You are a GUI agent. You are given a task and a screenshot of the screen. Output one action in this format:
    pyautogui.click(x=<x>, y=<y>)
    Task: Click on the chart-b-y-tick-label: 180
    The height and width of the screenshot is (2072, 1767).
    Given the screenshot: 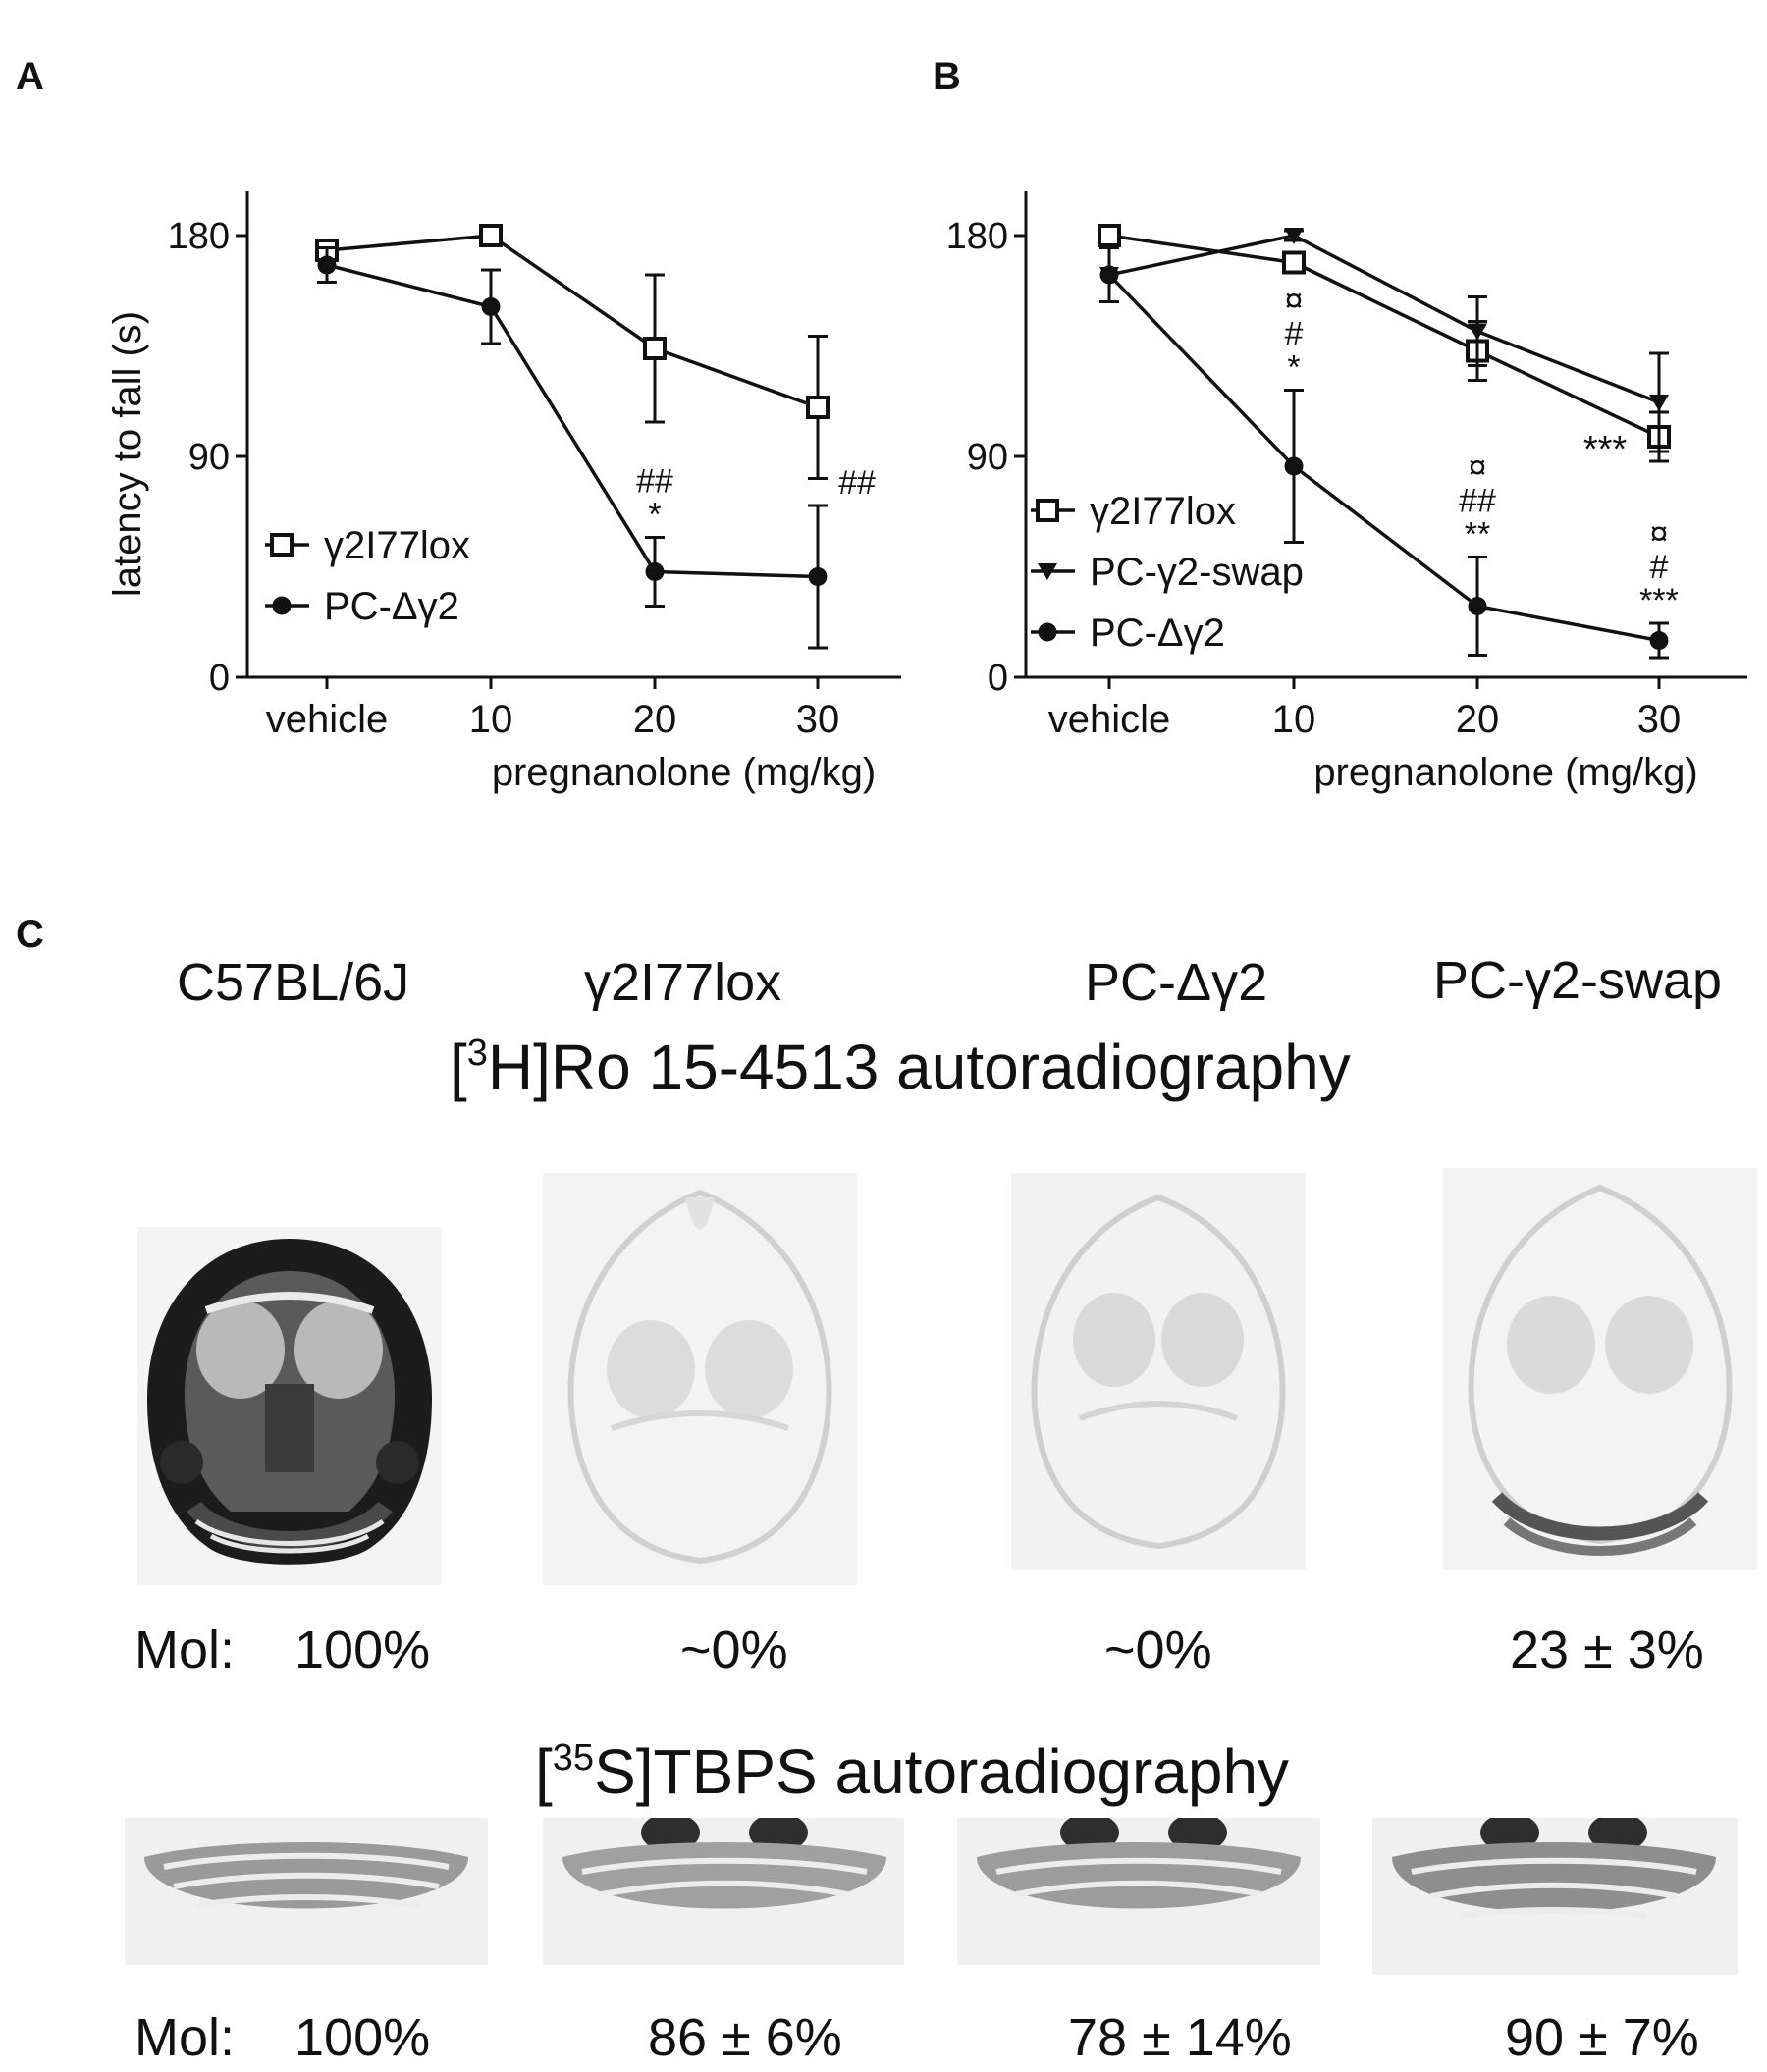 What is the action you would take?
    pyautogui.click(x=977, y=237)
    